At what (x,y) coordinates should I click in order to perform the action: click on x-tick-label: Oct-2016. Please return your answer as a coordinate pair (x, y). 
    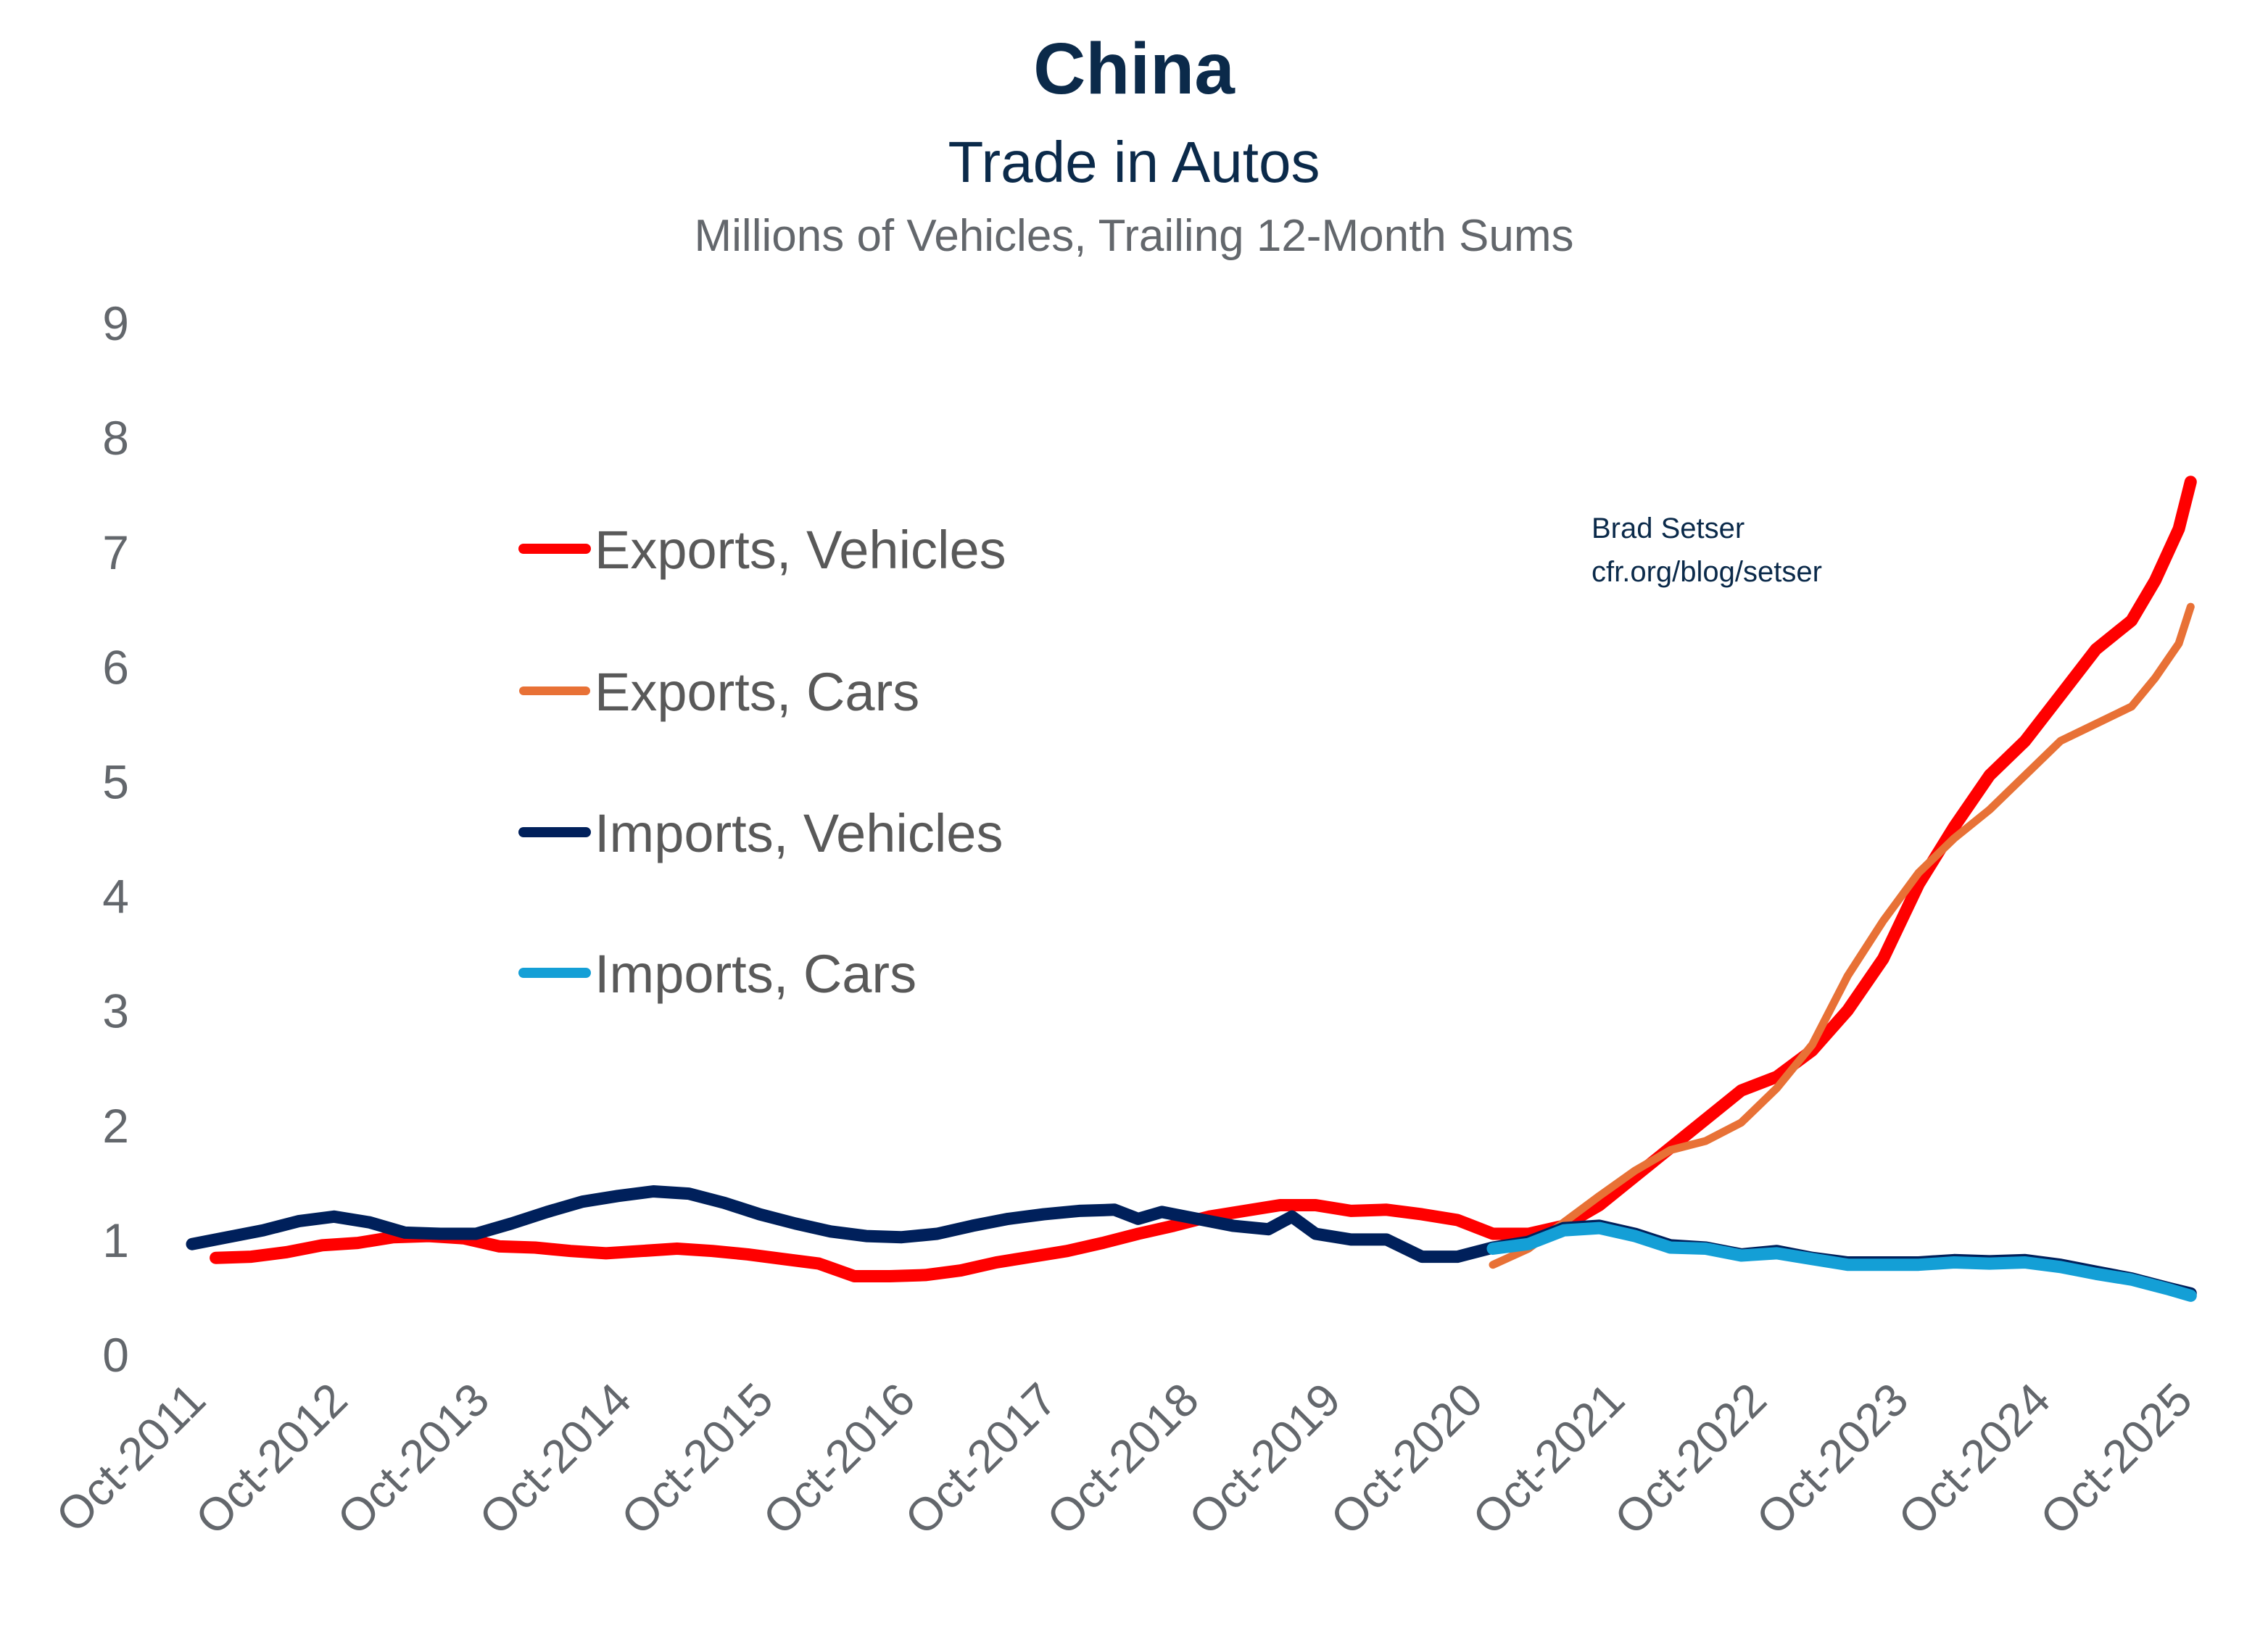
    Looking at the image, I should click on (838, 1459).